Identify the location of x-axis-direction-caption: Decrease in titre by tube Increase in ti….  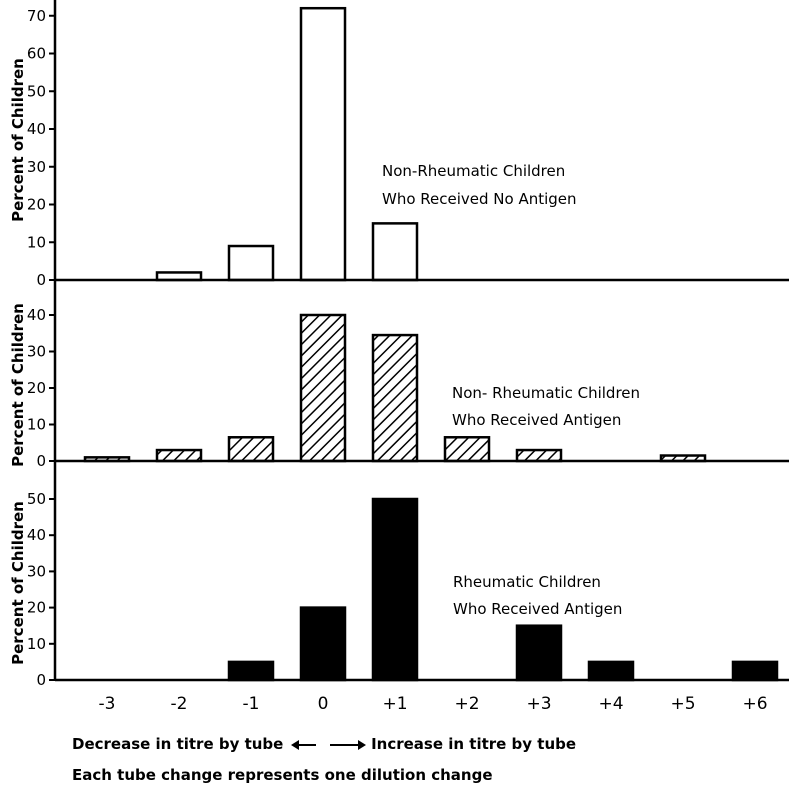
(324, 744).